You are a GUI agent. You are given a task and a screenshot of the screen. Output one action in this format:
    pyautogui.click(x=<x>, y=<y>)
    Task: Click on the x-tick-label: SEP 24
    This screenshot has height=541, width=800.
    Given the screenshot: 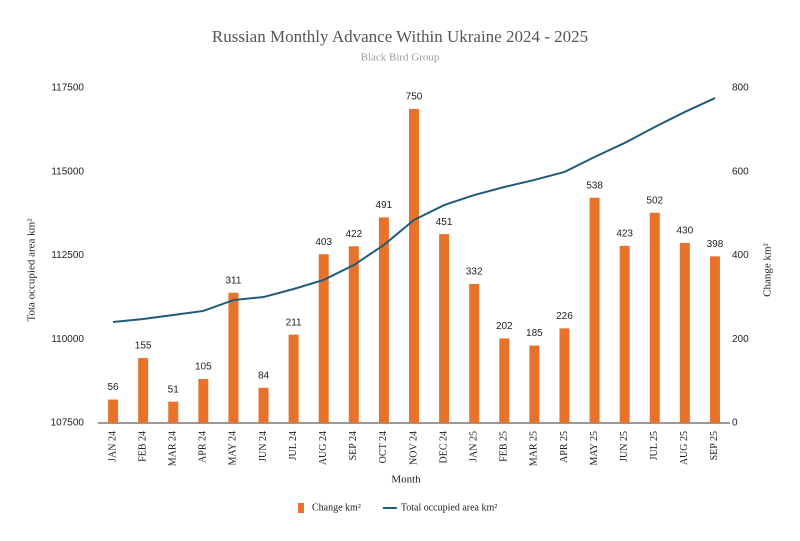 What is the action you would take?
    pyautogui.click(x=353, y=445)
    